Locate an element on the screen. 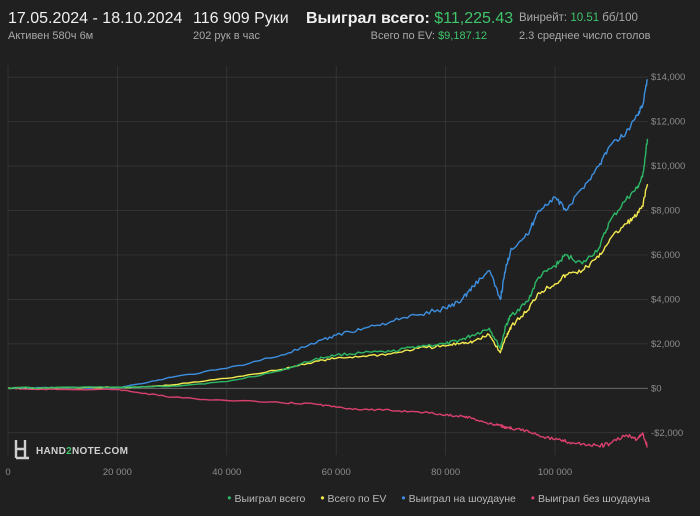 The image size is (700, 516). legend-item-nonshowdown: • Выиграл без шоудауна is located at coordinates (590, 498).